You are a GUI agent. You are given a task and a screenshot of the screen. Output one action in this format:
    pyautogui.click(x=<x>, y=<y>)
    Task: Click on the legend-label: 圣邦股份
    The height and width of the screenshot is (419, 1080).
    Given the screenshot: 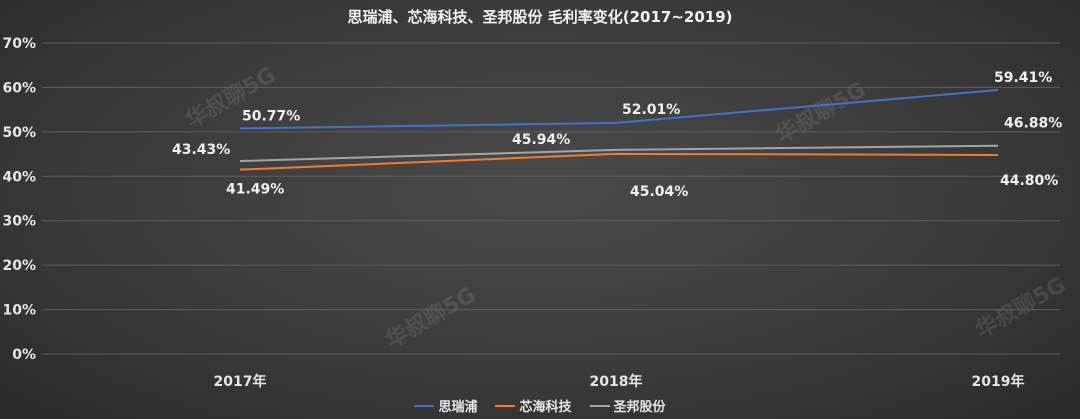 What is the action you would take?
    pyautogui.click(x=639, y=407)
    